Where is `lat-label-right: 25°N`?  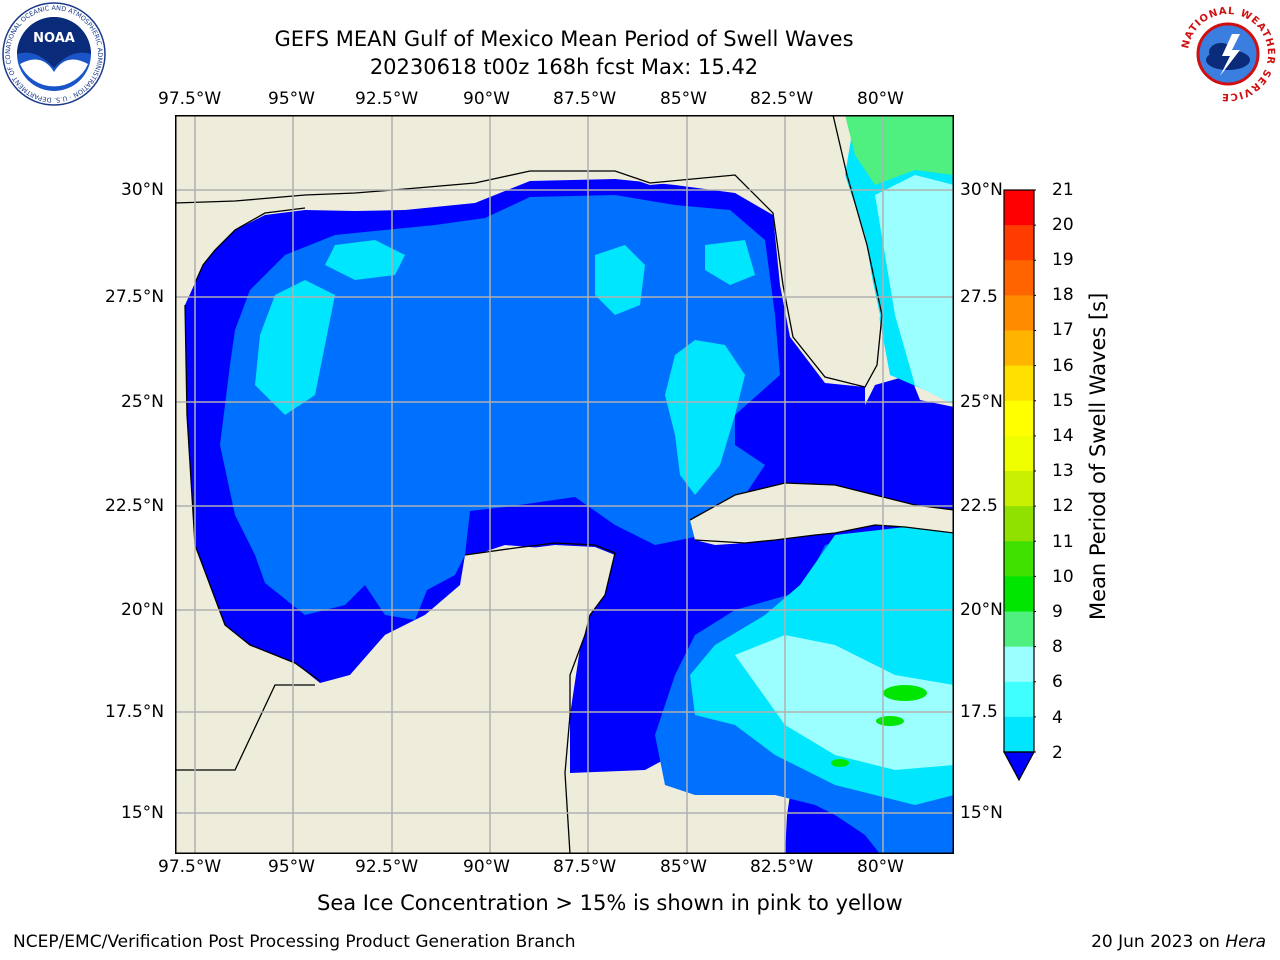
lat-label-right: 25°N is located at coordinates (981, 402).